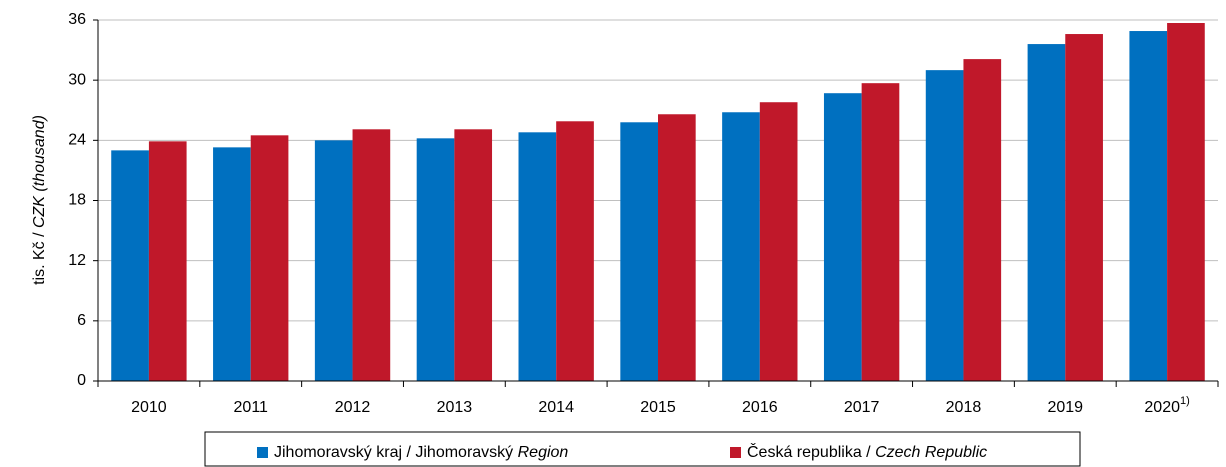  What do you see at coordinates (39, 258) in the screenshot?
I see `y-axis-title-main: tis. Kč /` at bounding box center [39, 258].